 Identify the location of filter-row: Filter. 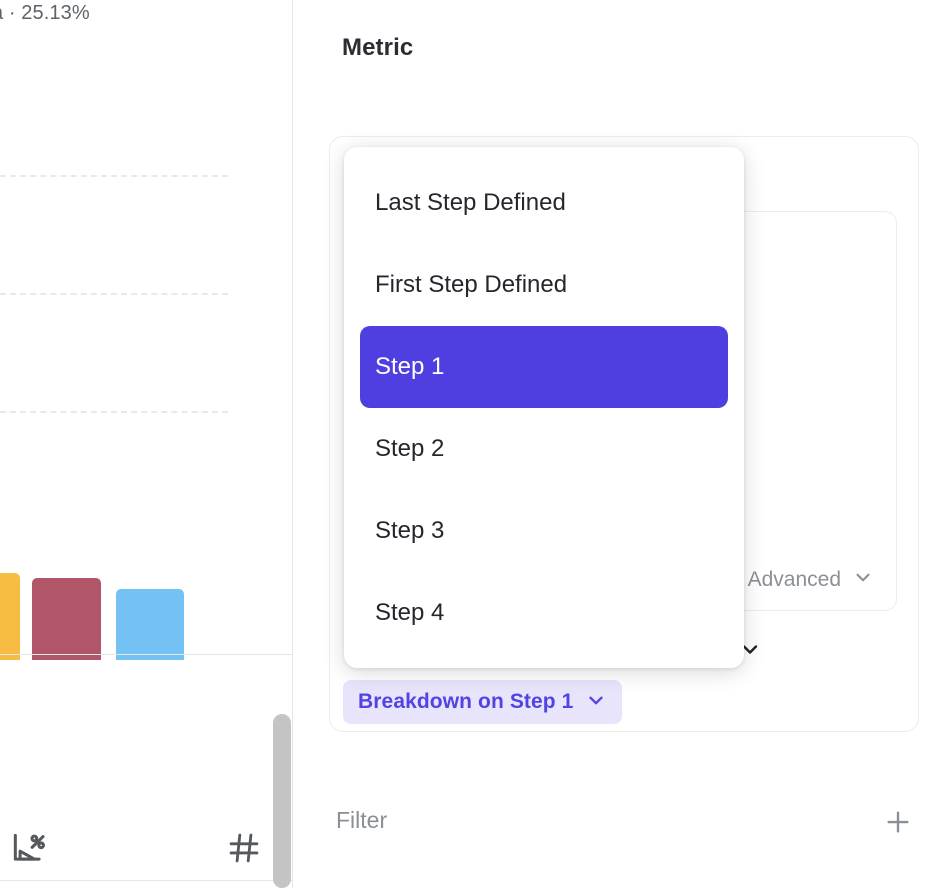
(624, 824).